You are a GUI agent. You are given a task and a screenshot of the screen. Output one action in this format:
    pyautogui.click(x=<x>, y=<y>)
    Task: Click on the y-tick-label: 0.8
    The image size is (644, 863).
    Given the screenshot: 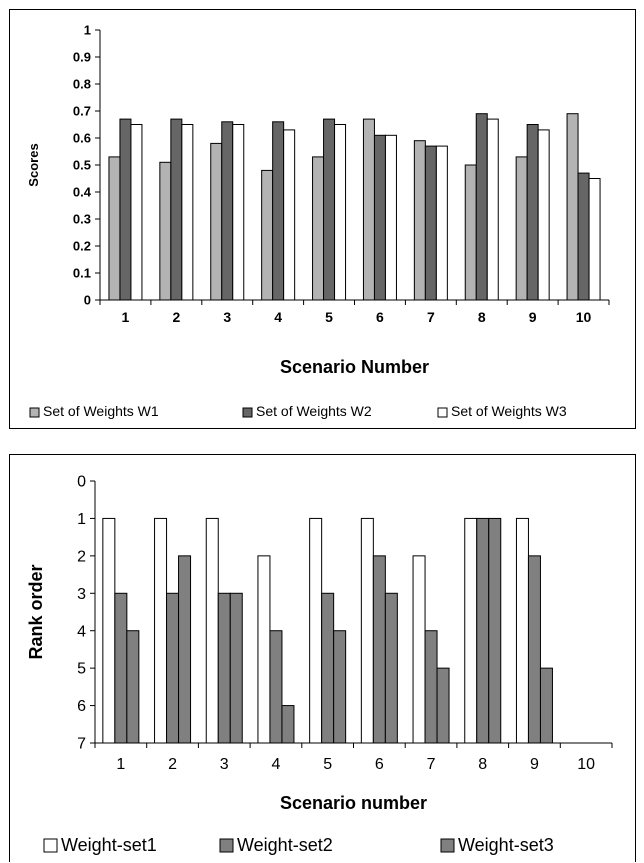 What is the action you would take?
    pyautogui.click(x=82, y=84)
    